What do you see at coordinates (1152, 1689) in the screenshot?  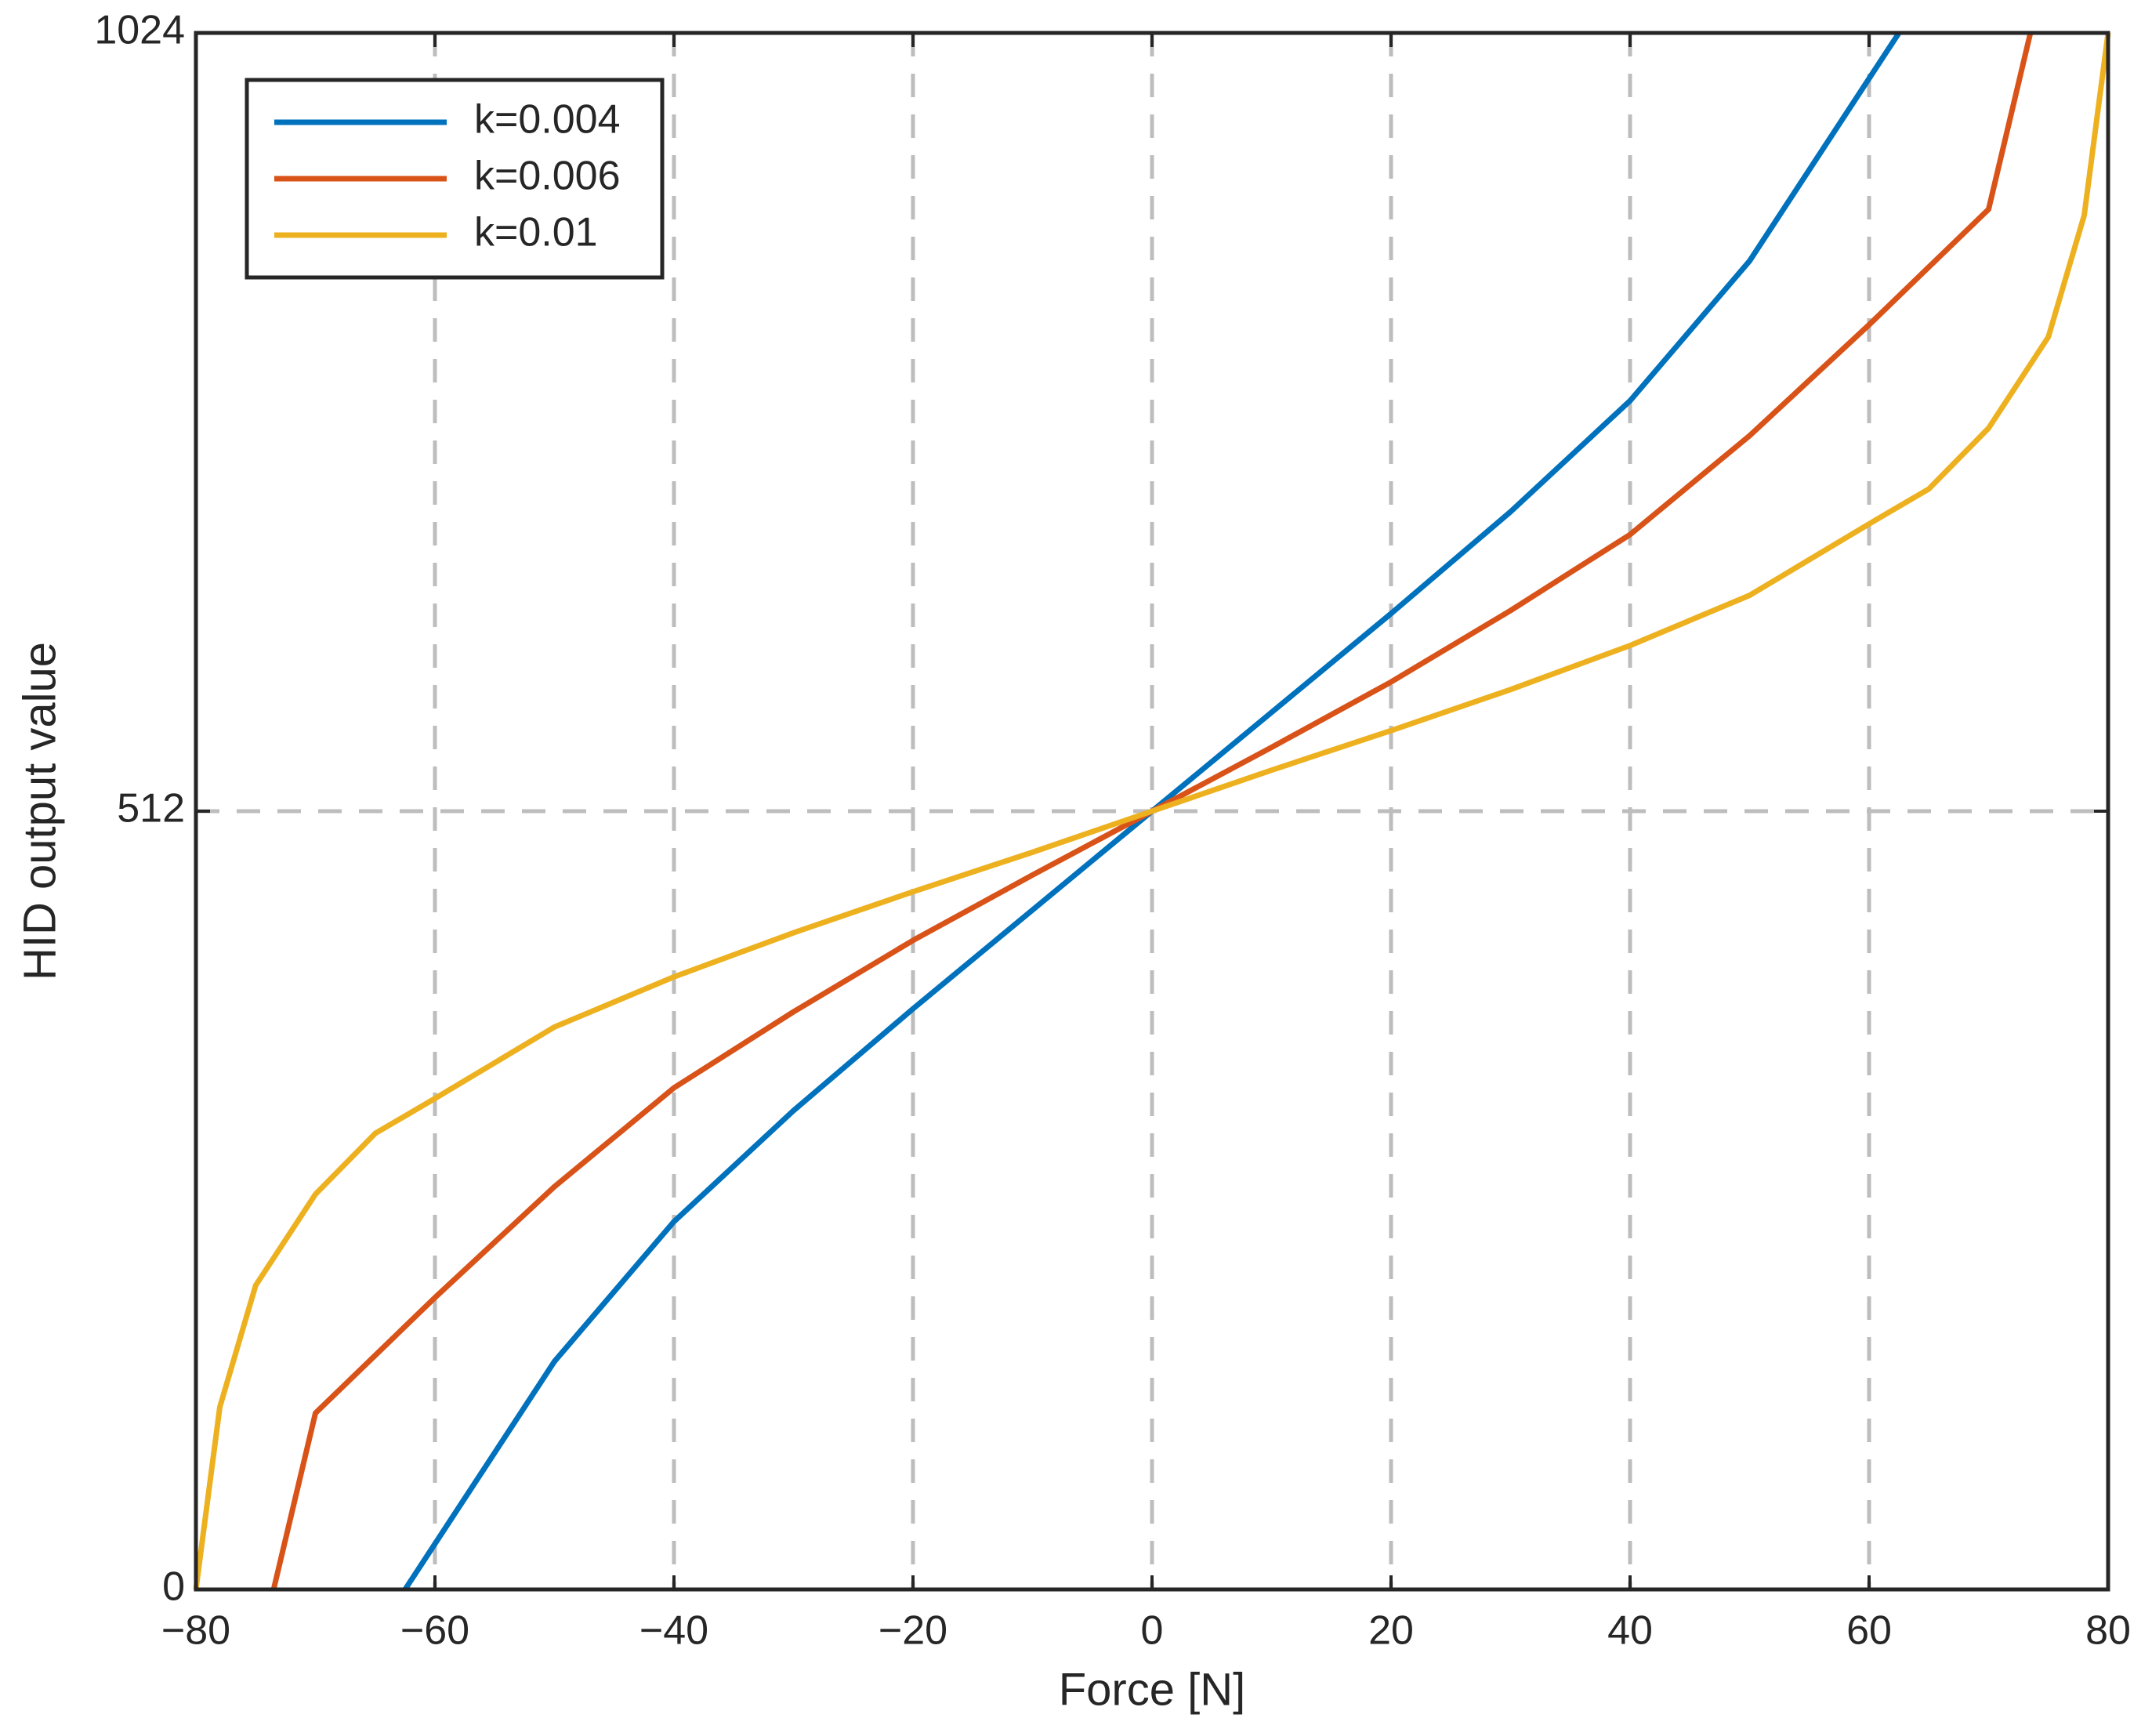 I see `x-axis-label: Force [N]` at bounding box center [1152, 1689].